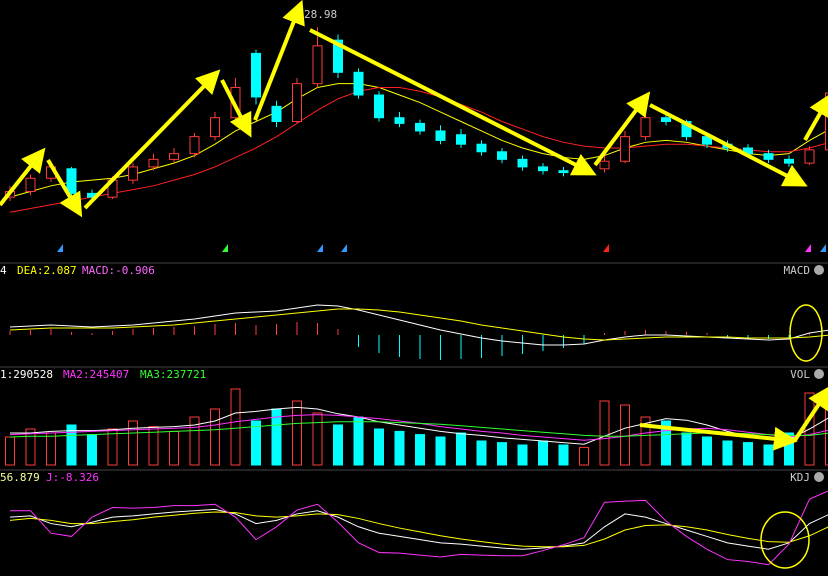 This screenshot has height=576, width=828. What do you see at coordinates (47, 270) in the screenshot?
I see `legend-entry: DEA:2.087` at bounding box center [47, 270].